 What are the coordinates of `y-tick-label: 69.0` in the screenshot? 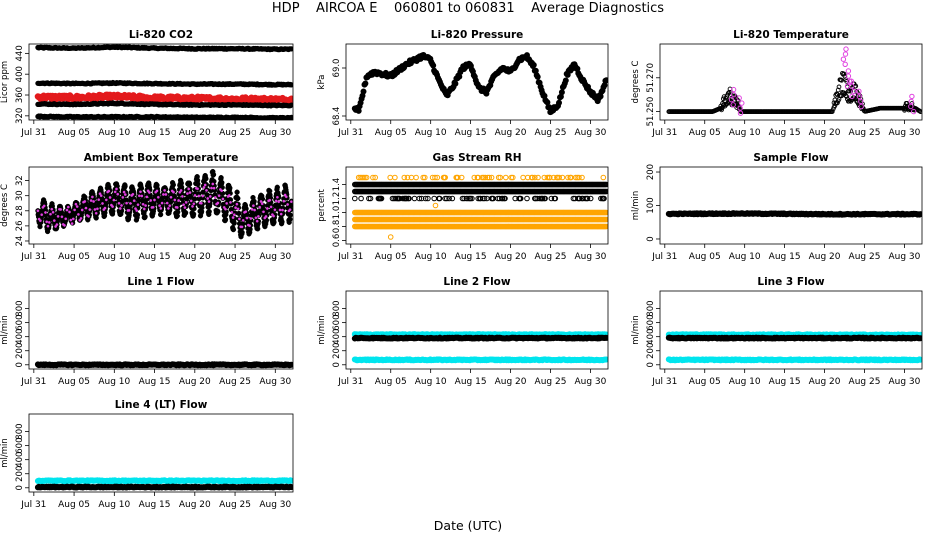 It's located at (337, 68).